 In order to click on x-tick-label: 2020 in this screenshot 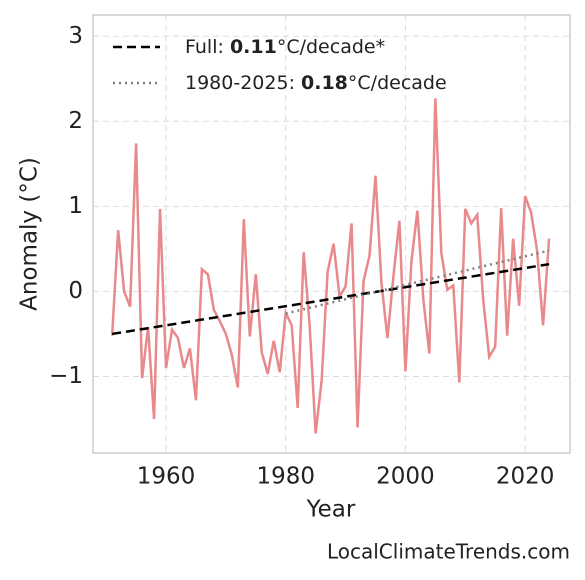, I will do `click(525, 477)`.